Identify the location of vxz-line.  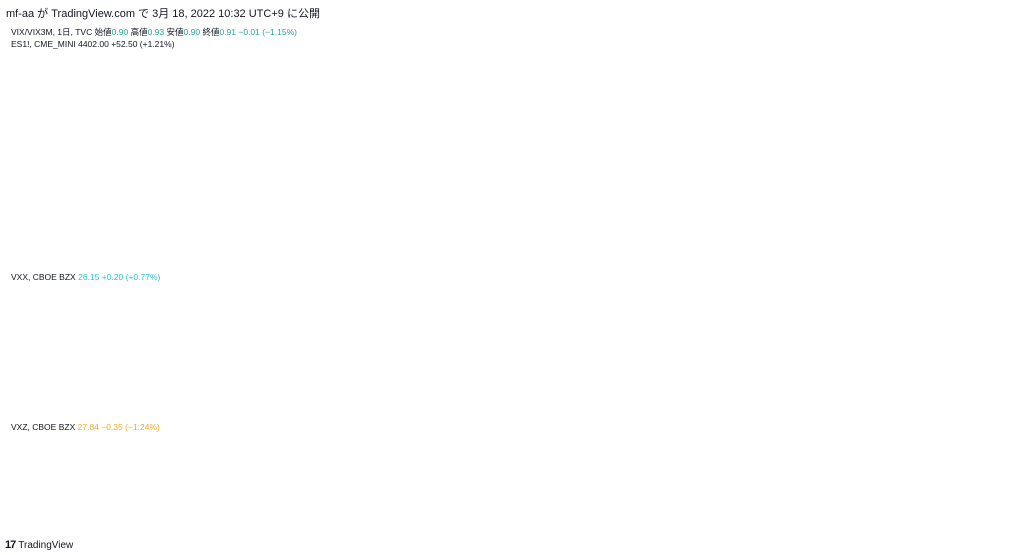
(426, 459).